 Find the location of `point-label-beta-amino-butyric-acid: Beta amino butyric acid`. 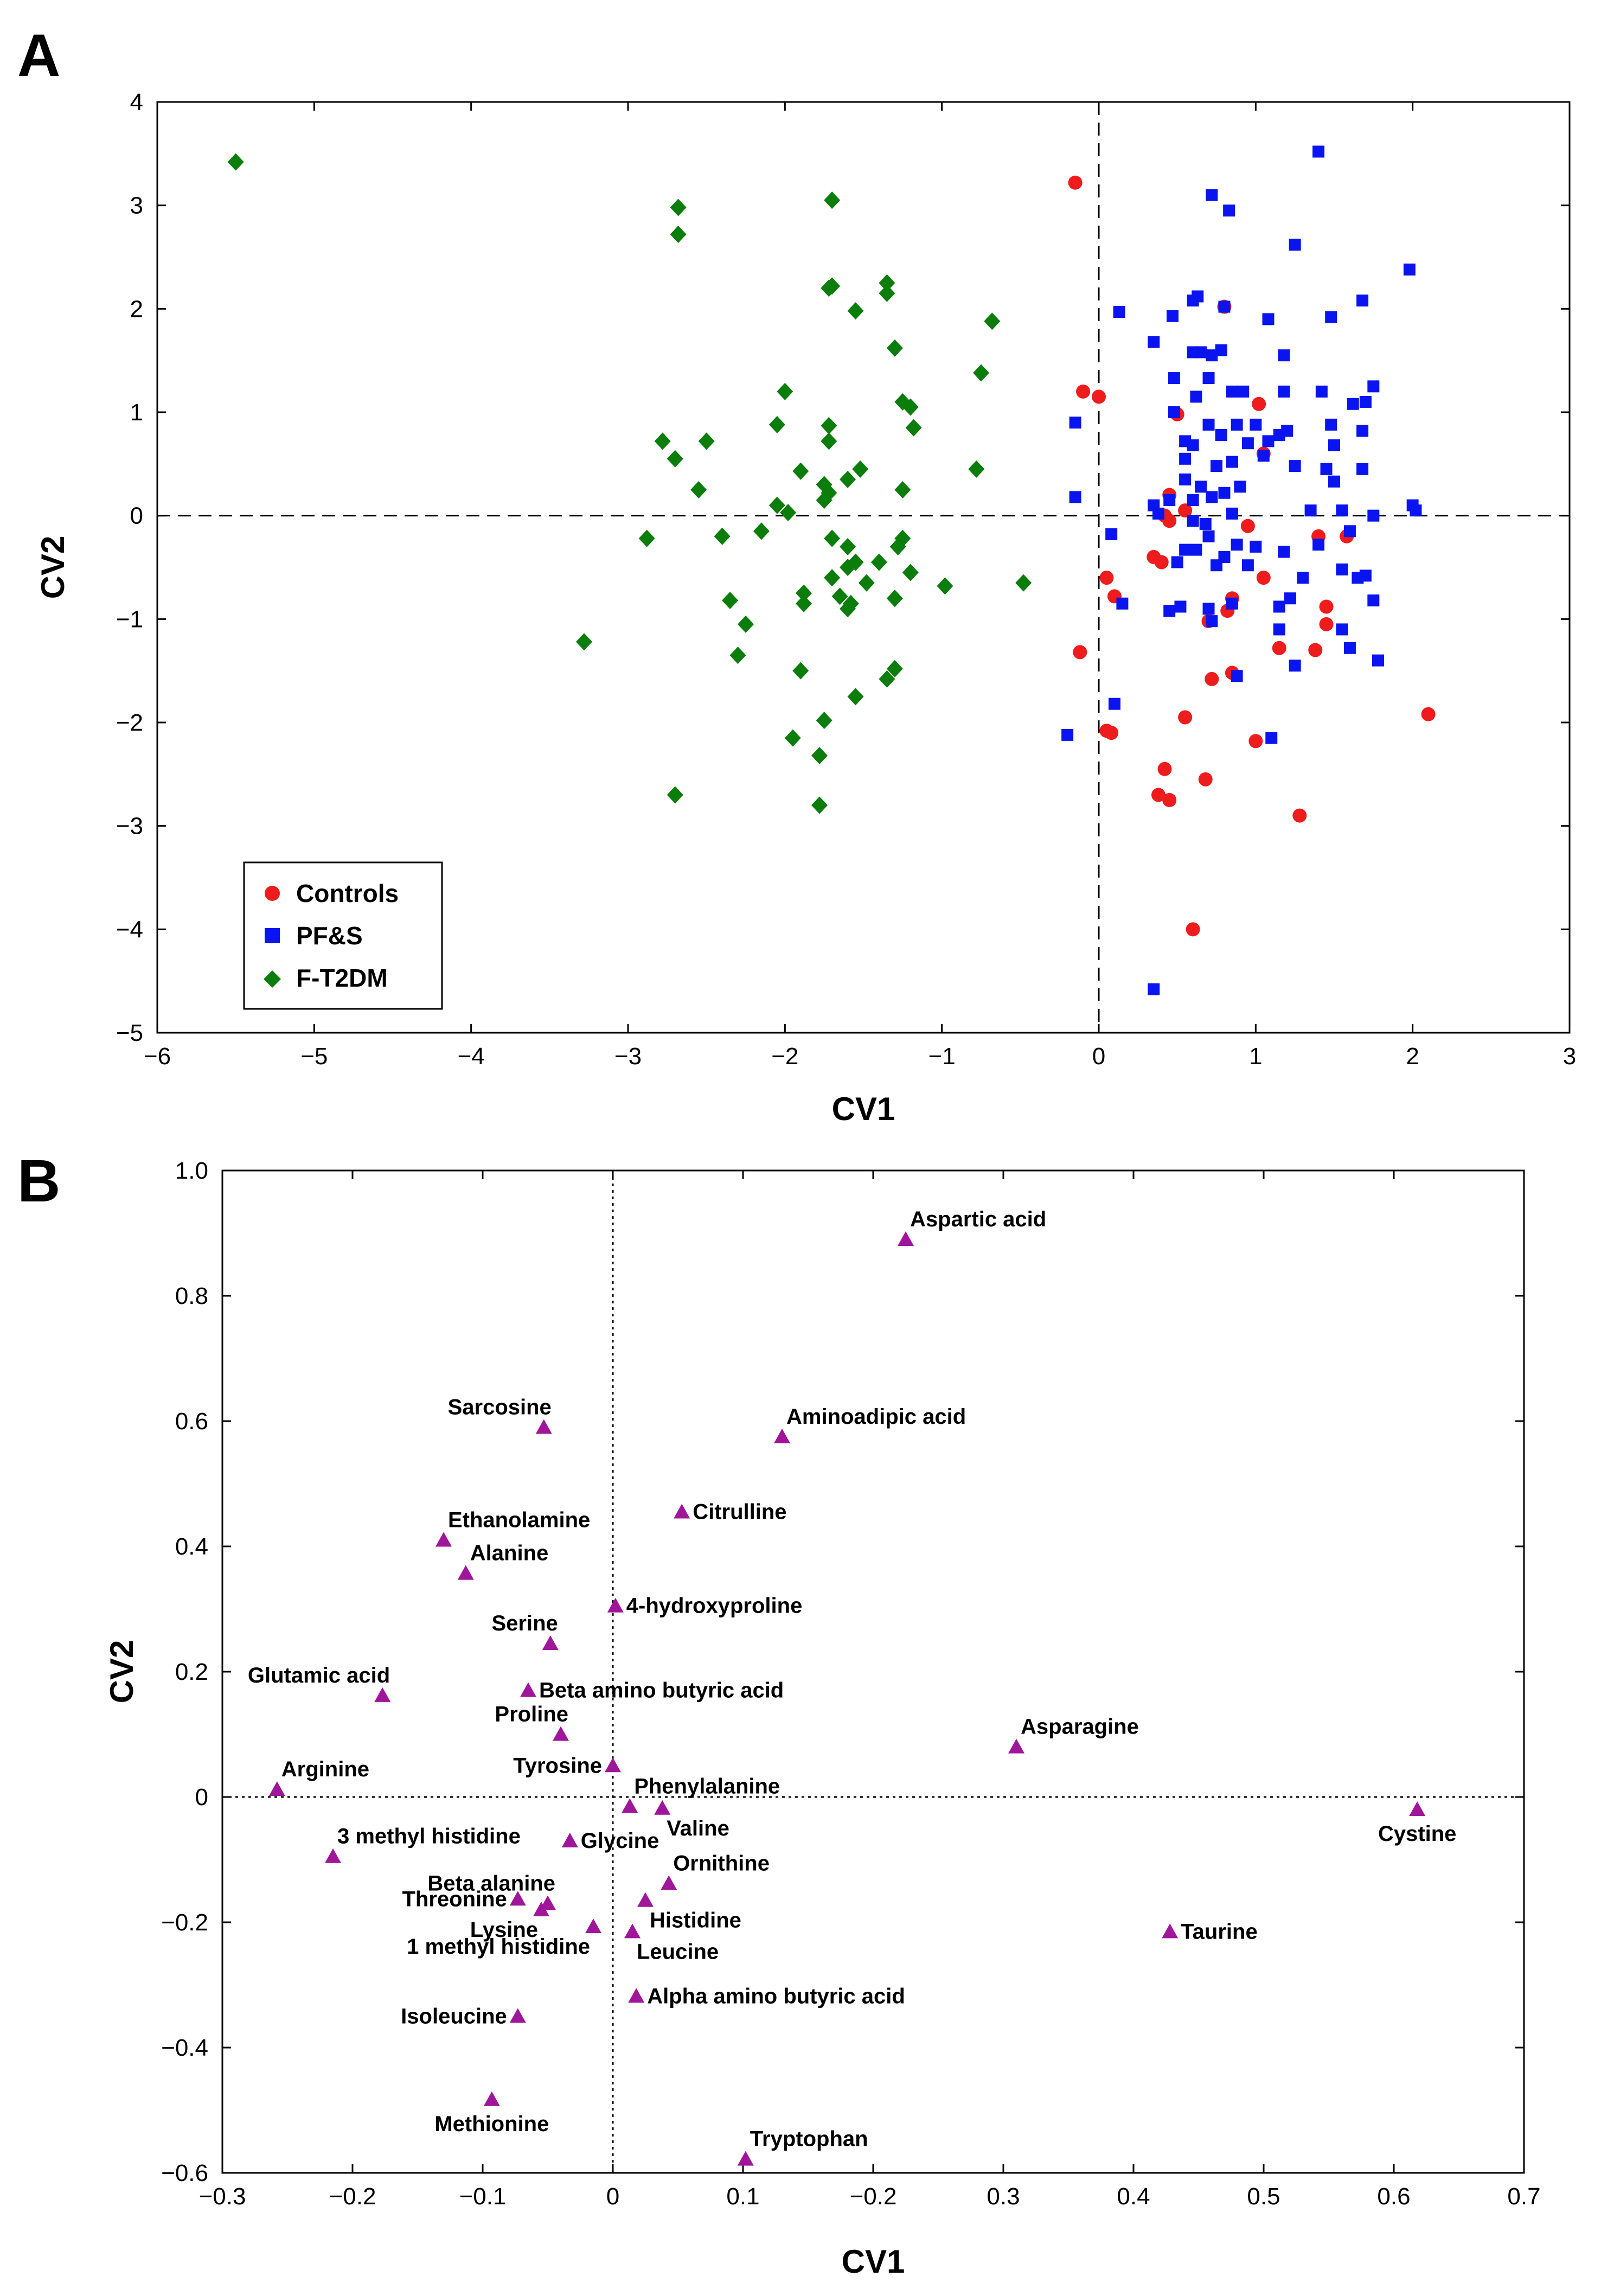

point-label-beta-amino-butyric-acid: Beta amino butyric acid is located at coordinates (661, 1691).